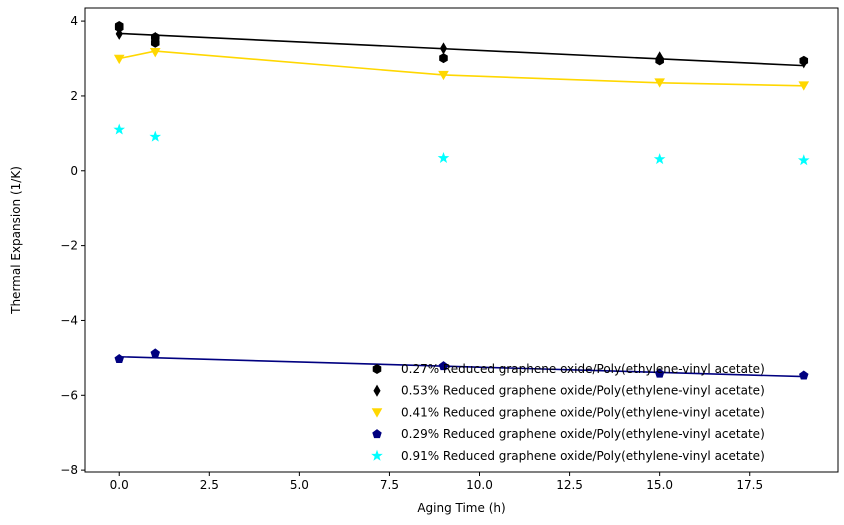  I want to click on x-tick-label: 12.5, so click(569, 485).